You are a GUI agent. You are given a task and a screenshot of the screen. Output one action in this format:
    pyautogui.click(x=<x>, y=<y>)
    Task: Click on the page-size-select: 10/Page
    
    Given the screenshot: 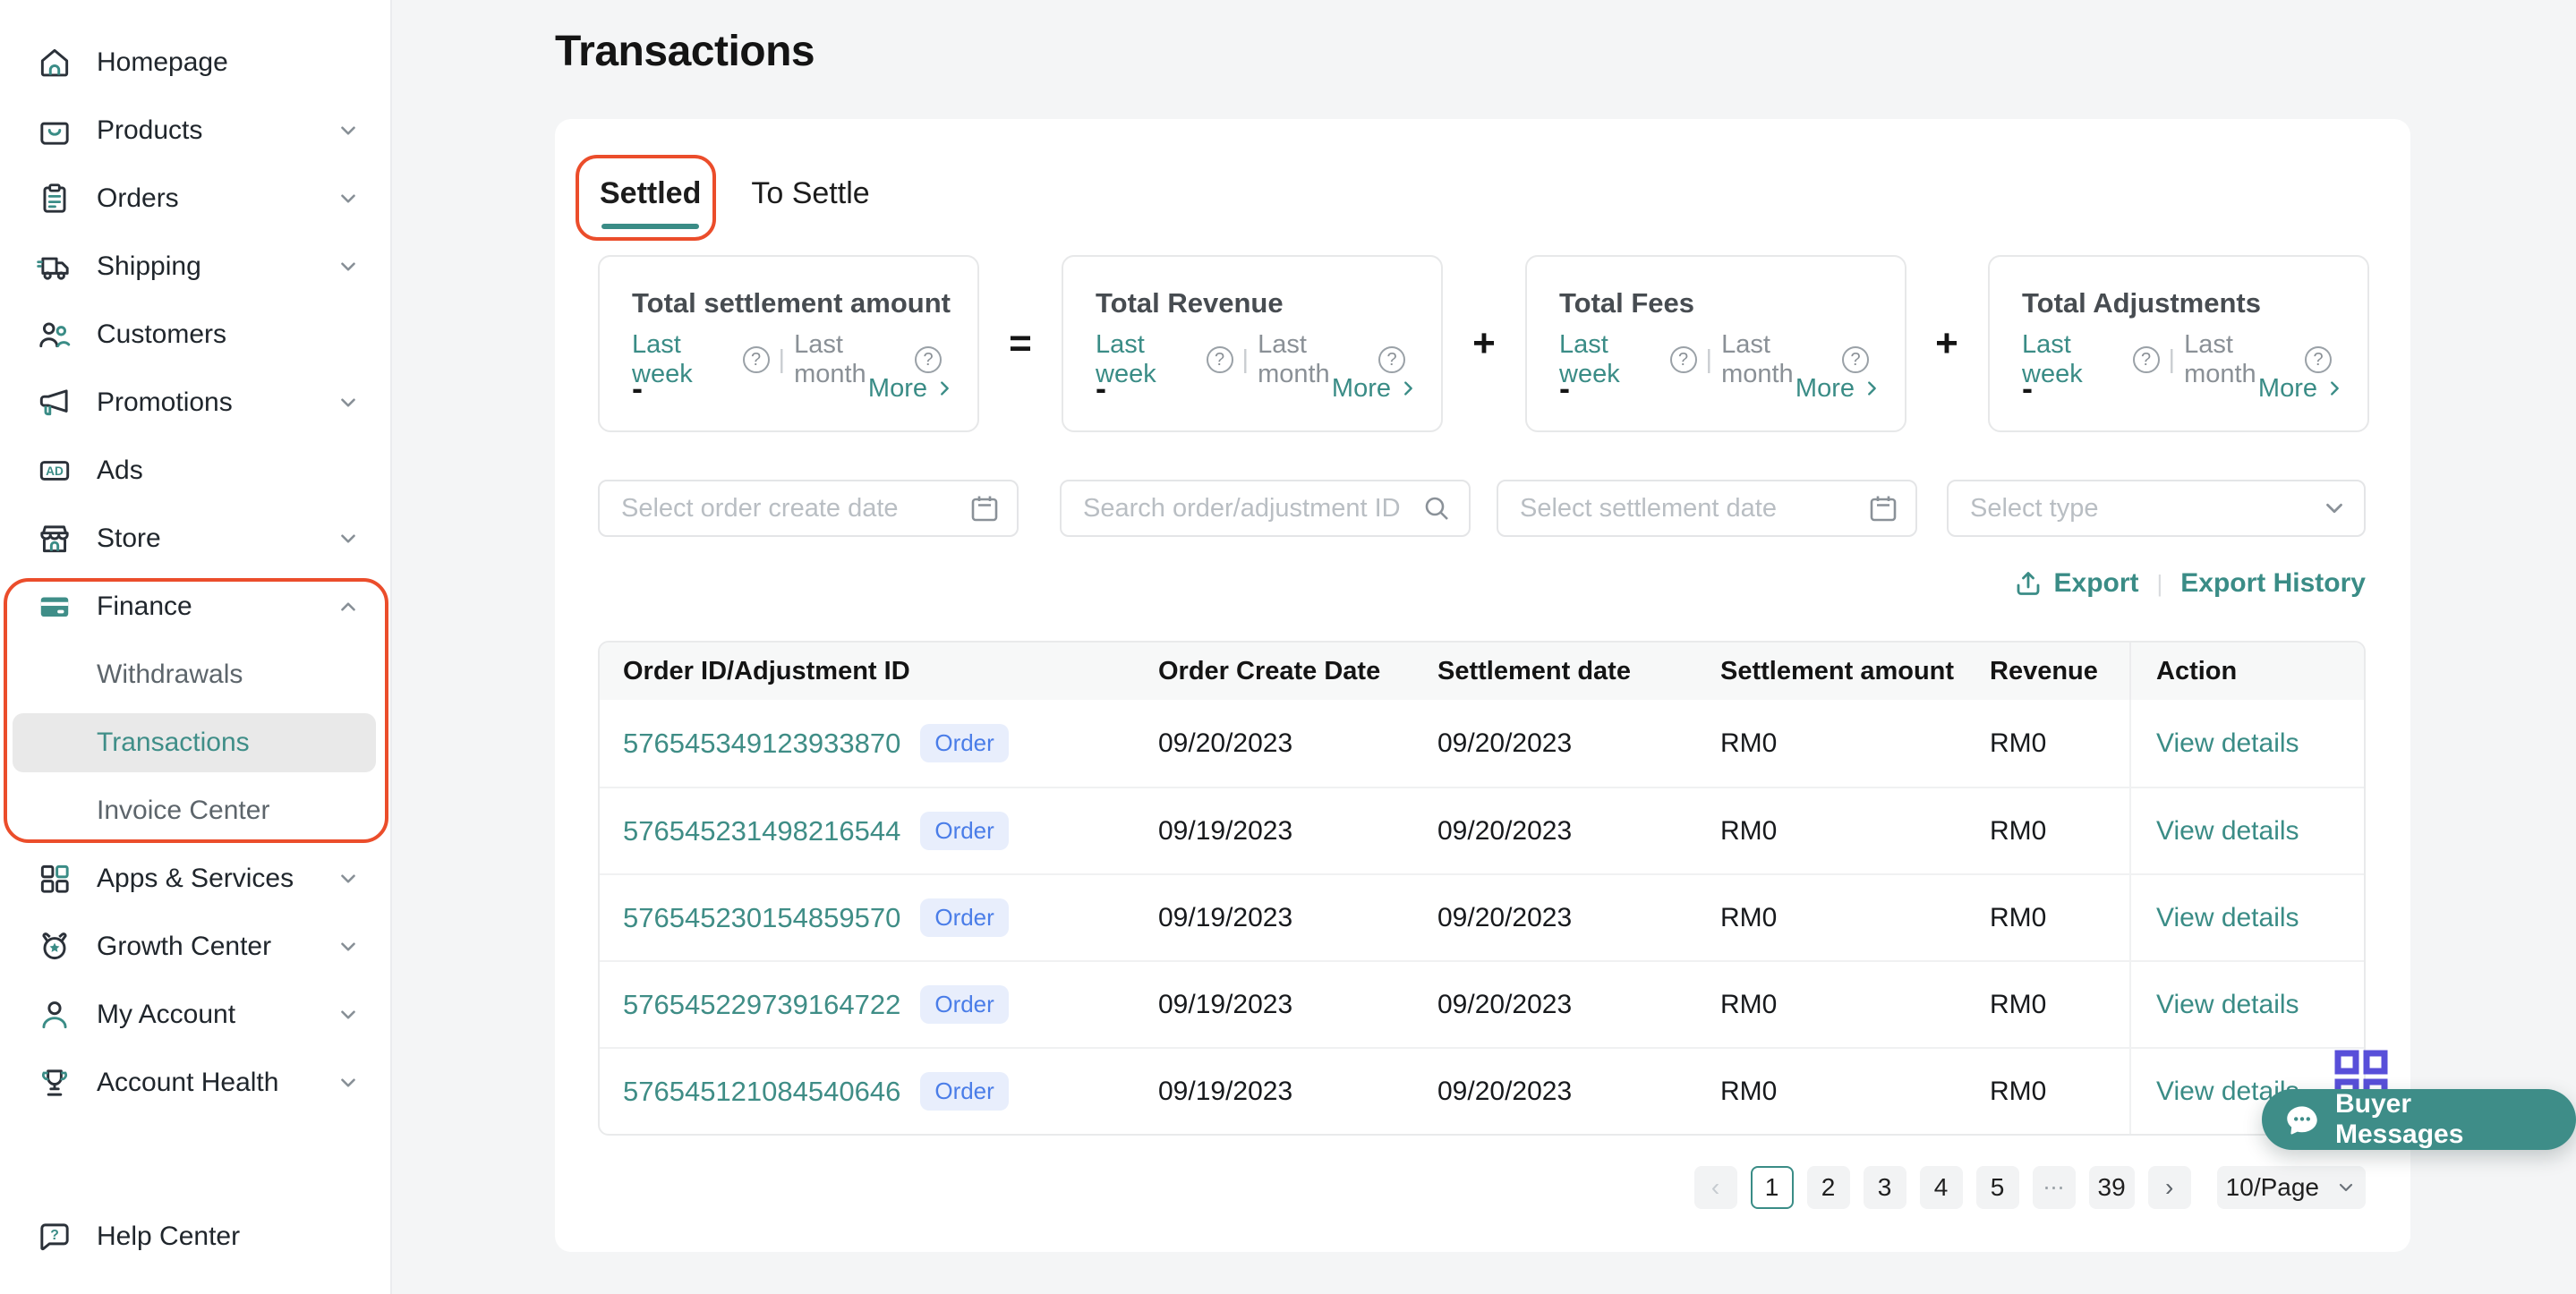 What is the action you would take?
    pyautogui.click(x=2291, y=1187)
    